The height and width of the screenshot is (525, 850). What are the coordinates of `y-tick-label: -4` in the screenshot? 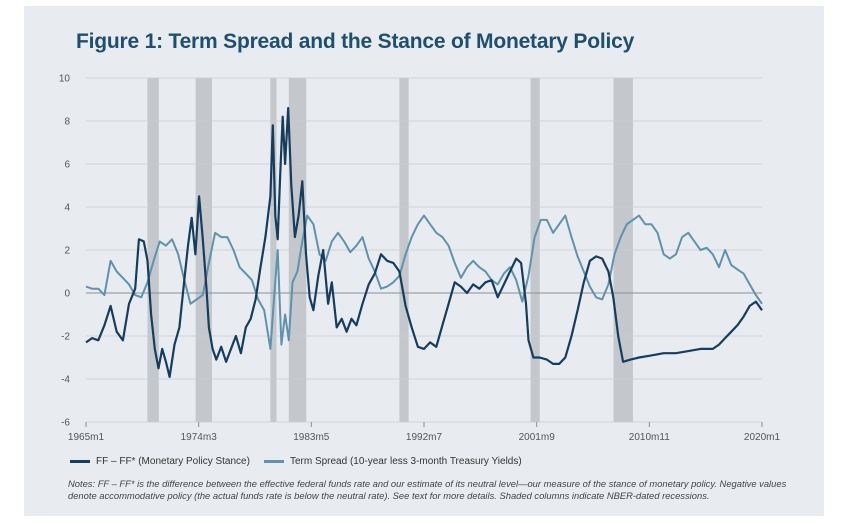 It's located at (65, 380).